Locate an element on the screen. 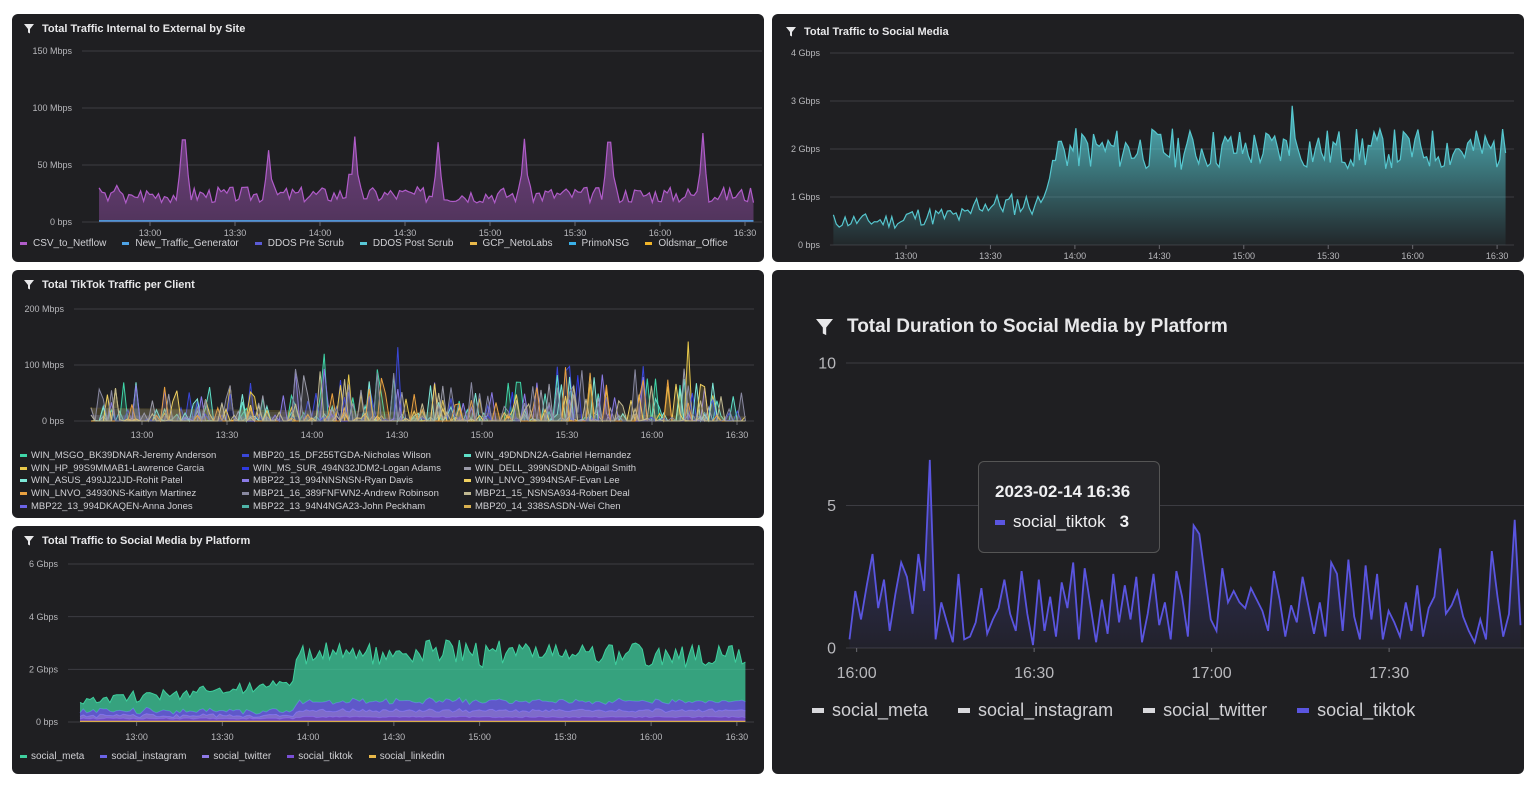  legend-item-partial: MBP22_13_994DKAQEN-Anna Jones is located at coordinates (131, 506).